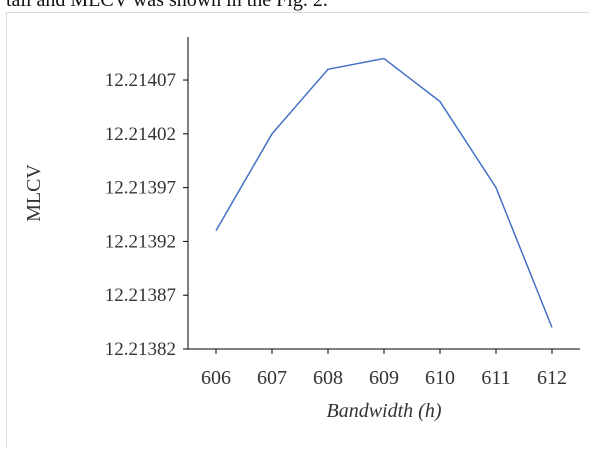  Describe the element at coordinates (140, 134) in the screenshot. I see `y-tick-label: 12.21402` at that location.